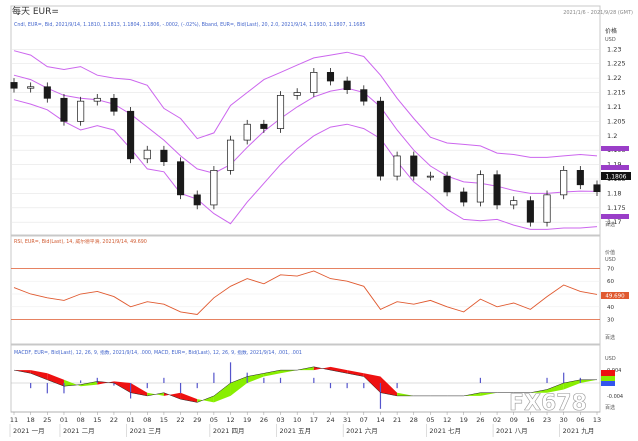  I want to click on macd-marker-red, so click(608, 373).